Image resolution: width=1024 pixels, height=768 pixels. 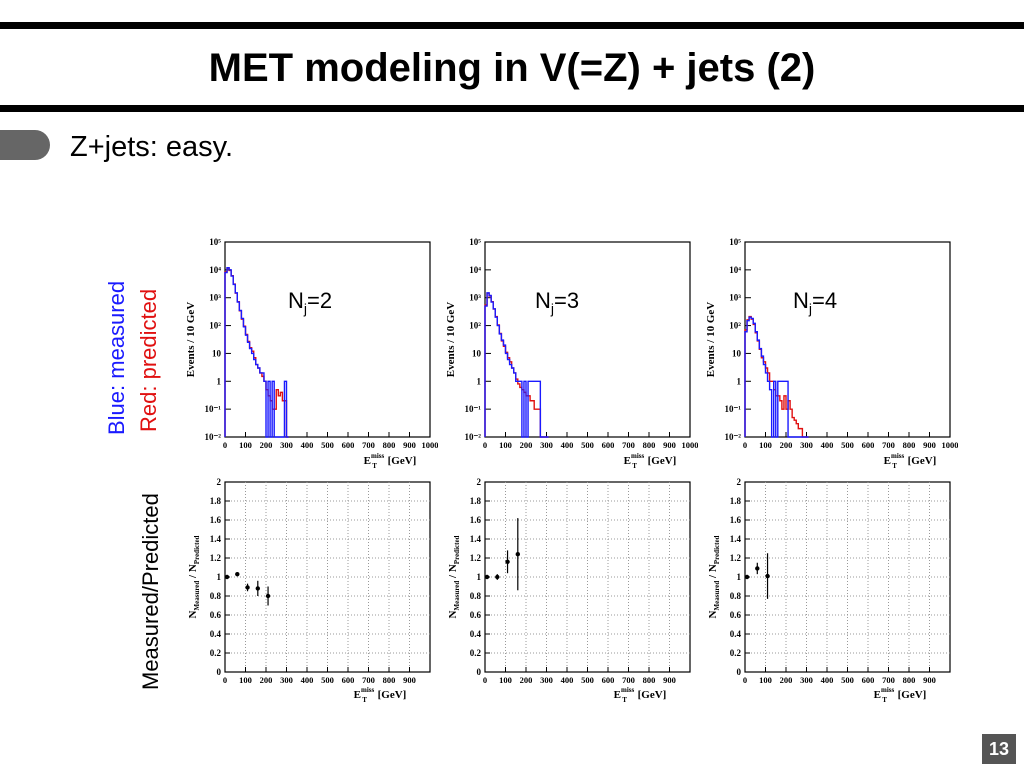 What do you see at coordinates (815, 302) in the screenshot?
I see `jet-multiplicity-label-nj4: Nj=4` at bounding box center [815, 302].